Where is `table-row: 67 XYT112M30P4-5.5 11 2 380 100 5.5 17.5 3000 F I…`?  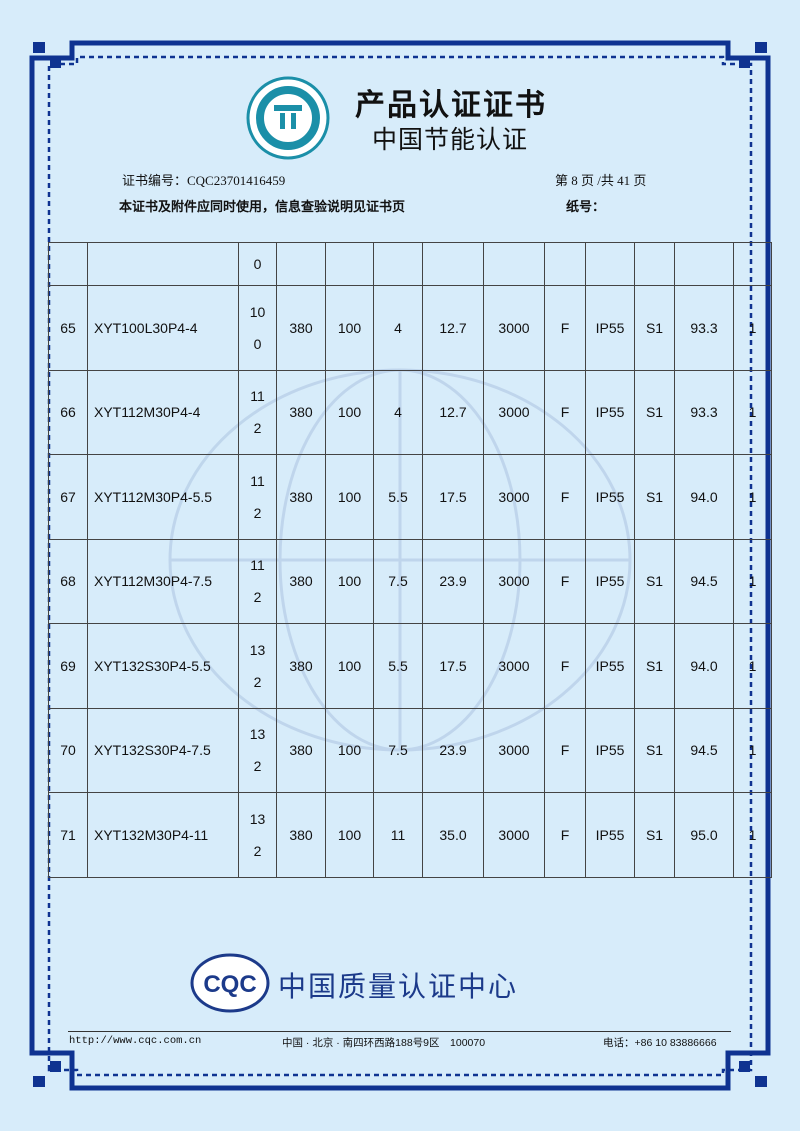
table-row: 67 XYT112M30P4-5.5 11 2 380 100 5.5 17.5 3000 F I… is located at coordinates (410, 497).